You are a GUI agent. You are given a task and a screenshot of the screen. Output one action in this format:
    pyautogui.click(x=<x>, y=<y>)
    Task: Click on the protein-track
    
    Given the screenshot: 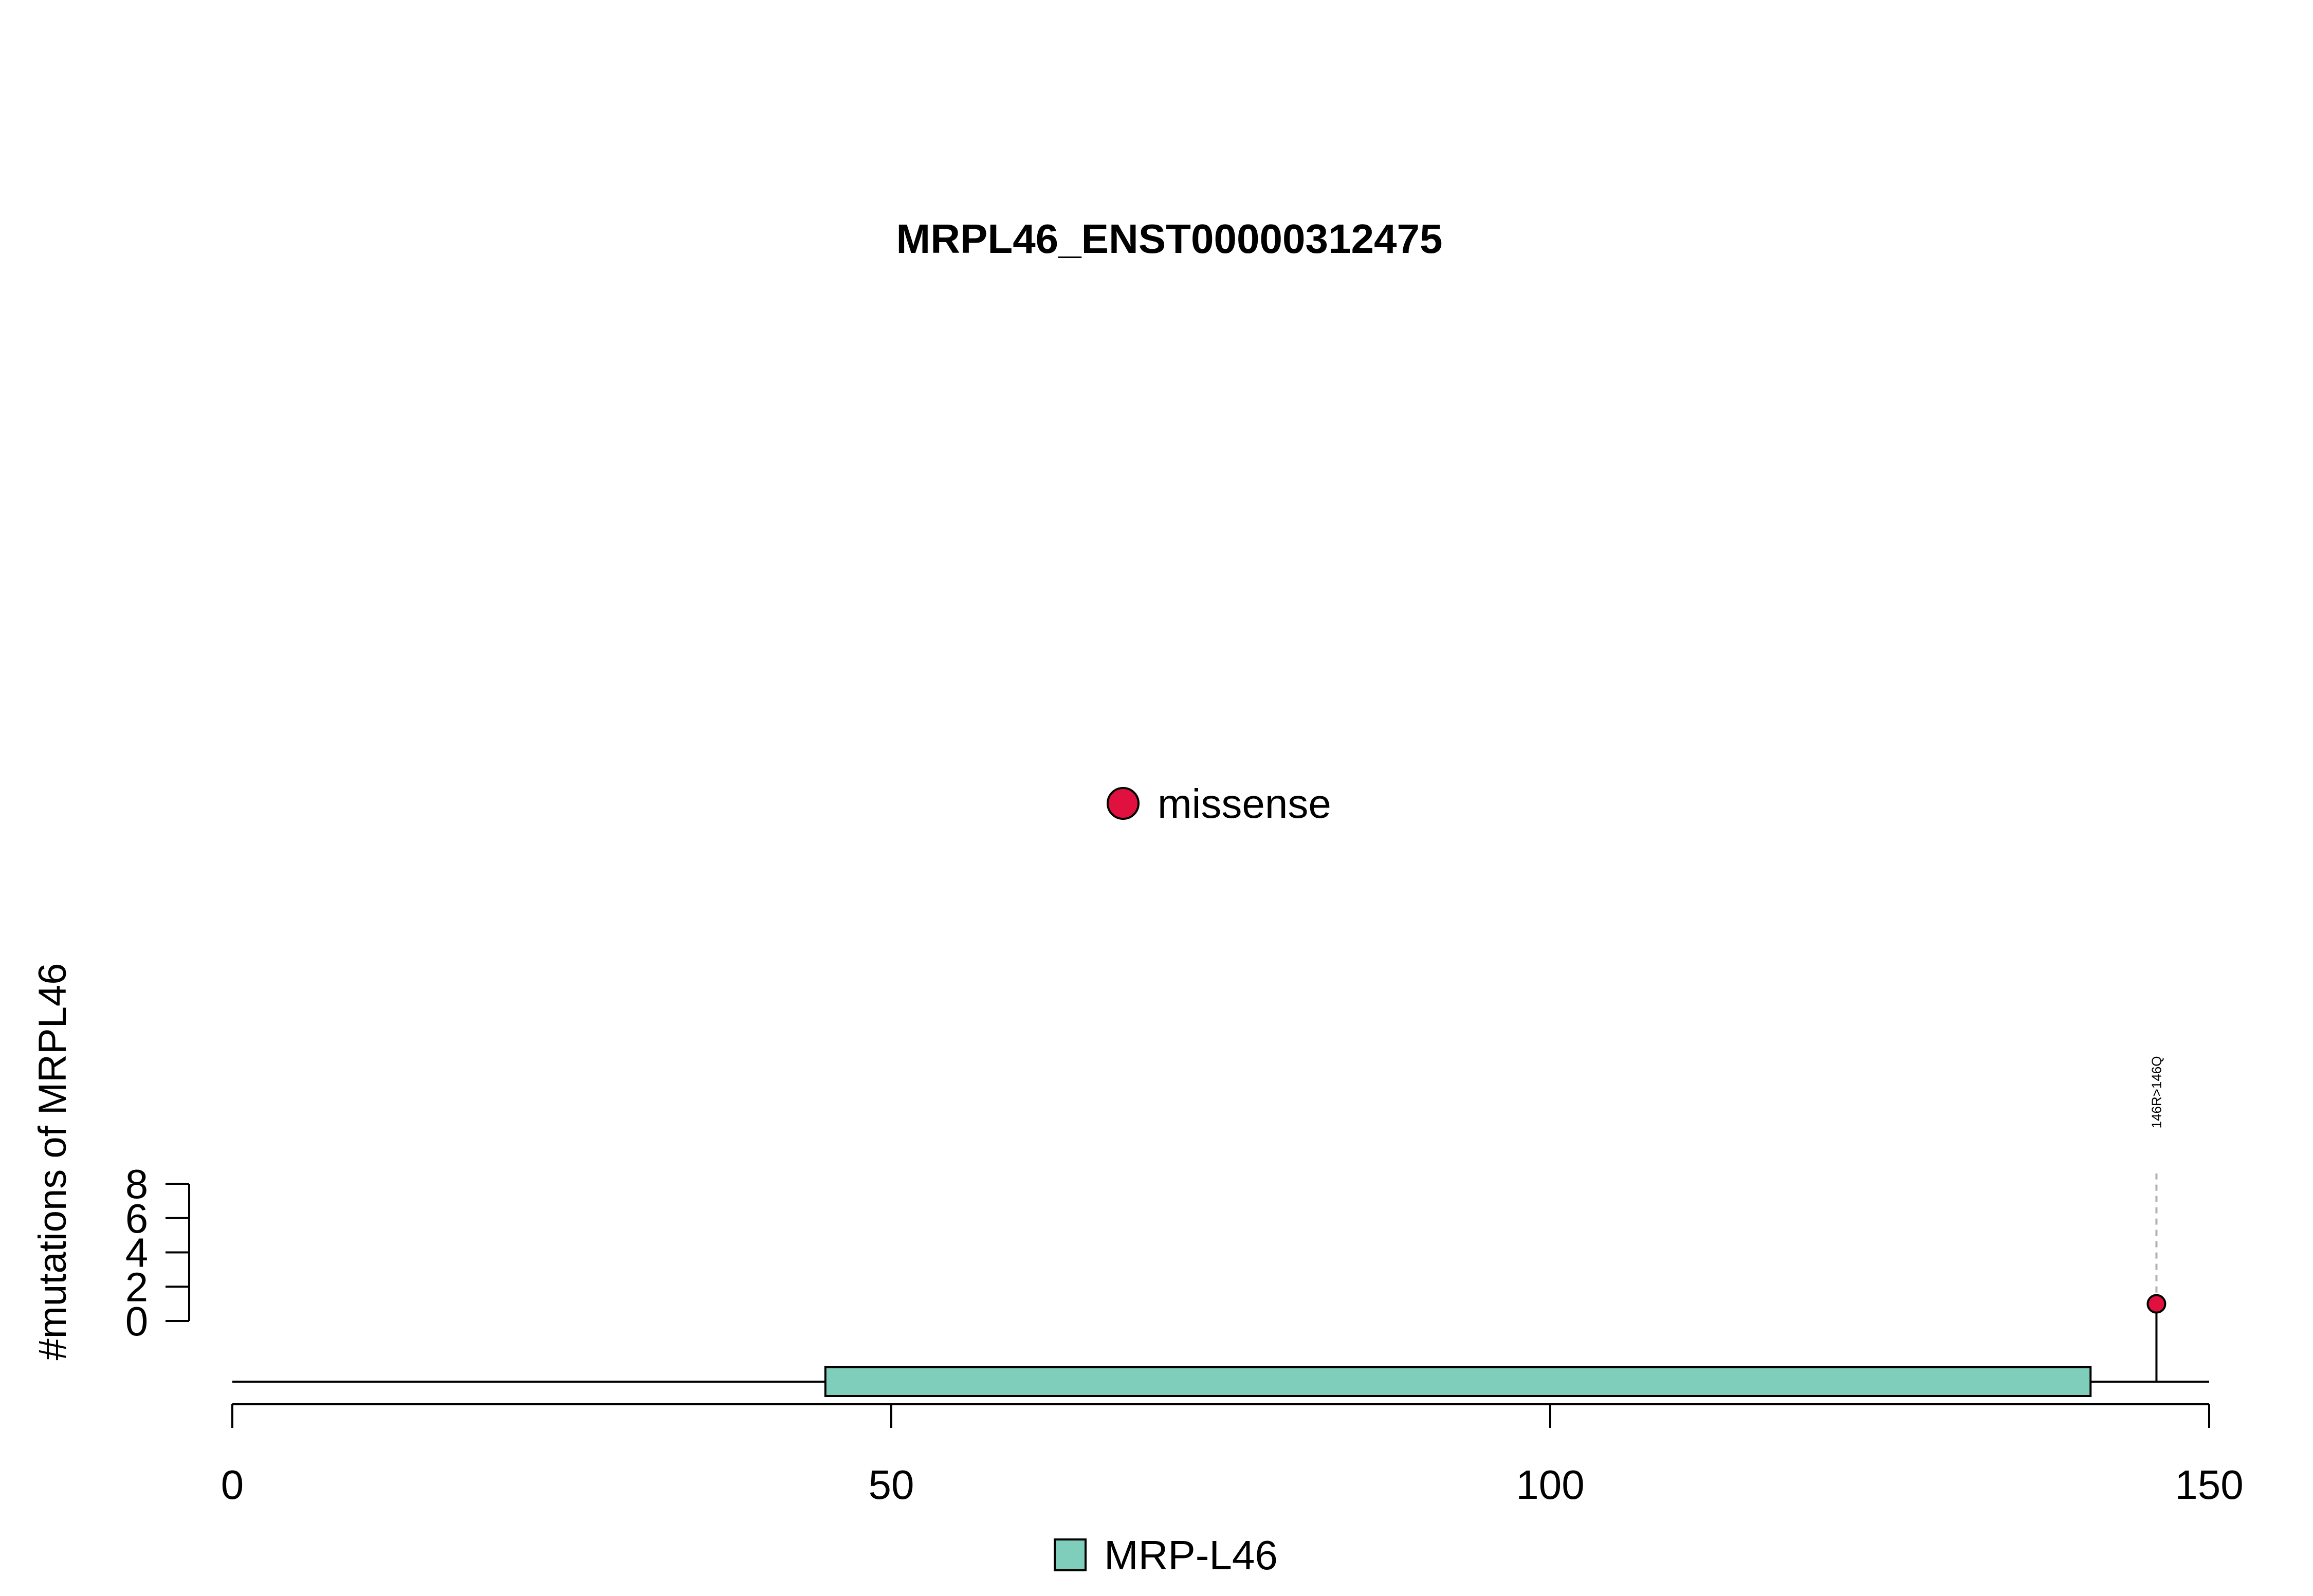 What is the action you would take?
    pyautogui.click(x=1220, y=1381)
    